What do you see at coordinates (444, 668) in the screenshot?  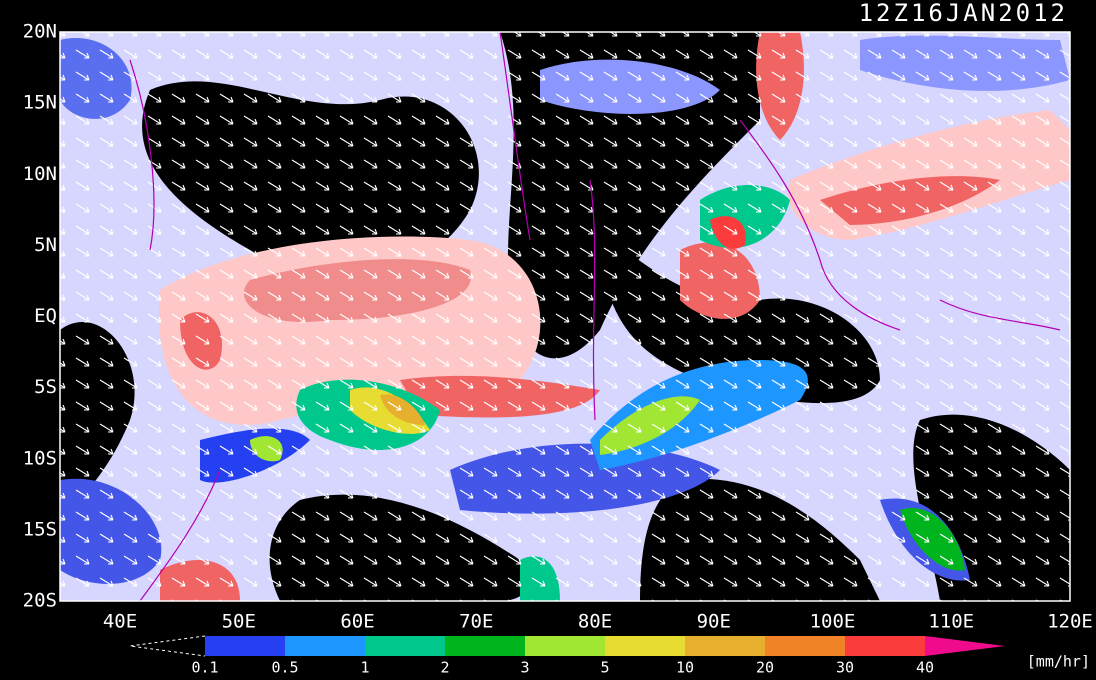 I see `colorbar-label: 2` at bounding box center [444, 668].